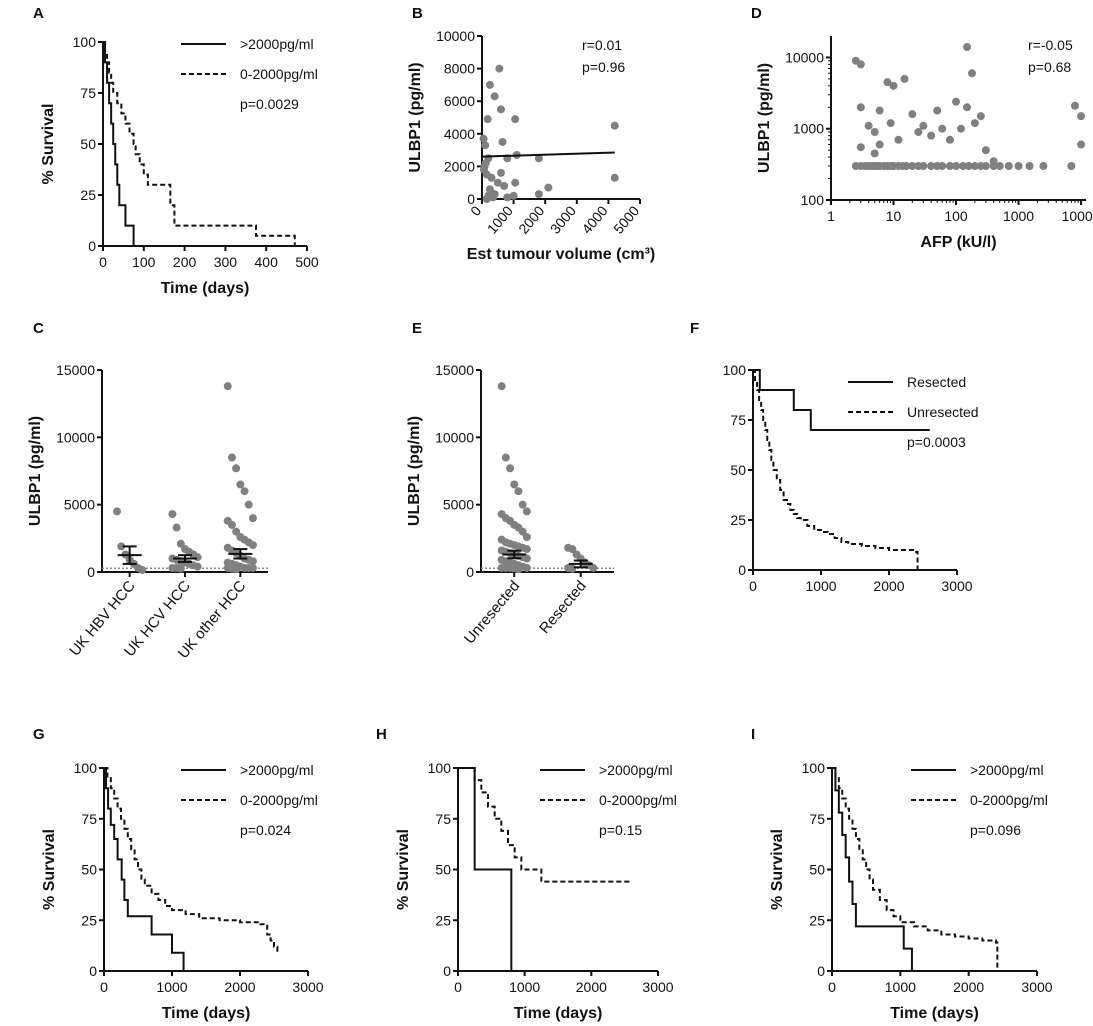 Image resolution: width=1093 pixels, height=1026 pixels. What do you see at coordinates (620, 830) in the screenshot?
I see `p-value-annotation: p=0.15` at bounding box center [620, 830].